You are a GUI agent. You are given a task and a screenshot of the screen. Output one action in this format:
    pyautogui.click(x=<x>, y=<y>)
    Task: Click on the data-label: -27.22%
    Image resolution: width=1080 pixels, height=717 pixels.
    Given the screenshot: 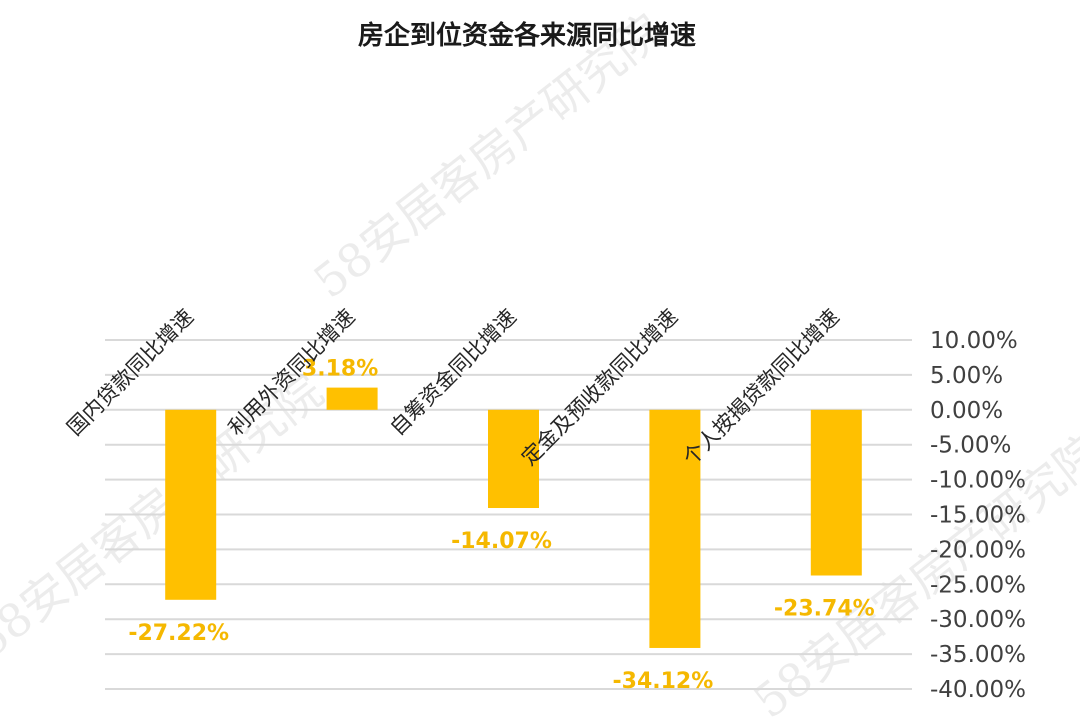 What is the action you would take?
    pyautogui.click(x=178, y=633)
    